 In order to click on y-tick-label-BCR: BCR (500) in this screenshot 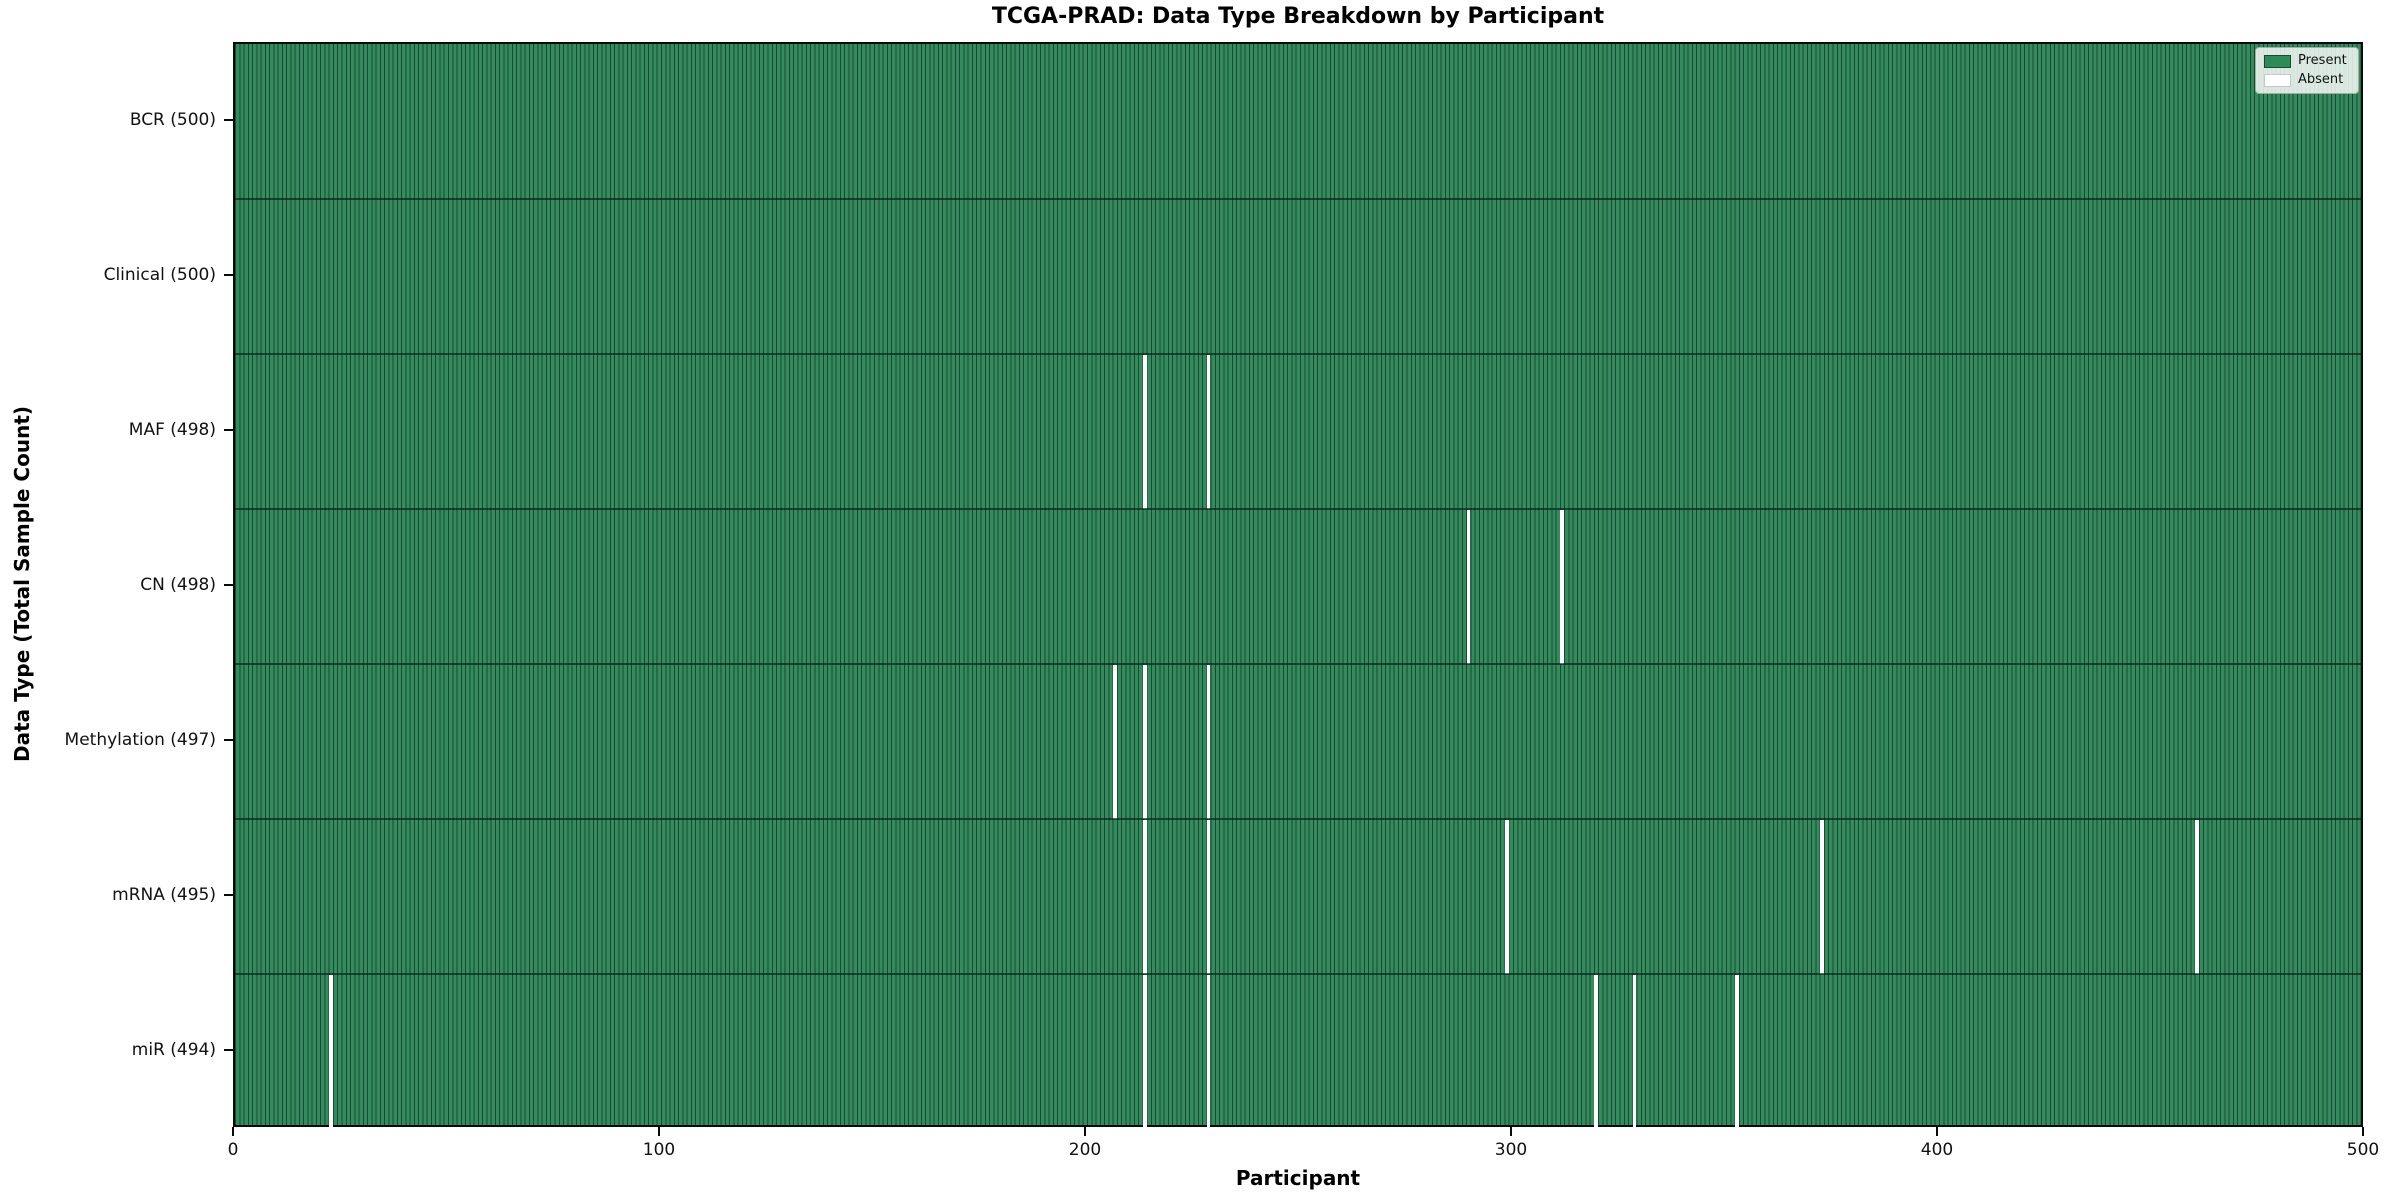, I will do `click(172, 119)`.